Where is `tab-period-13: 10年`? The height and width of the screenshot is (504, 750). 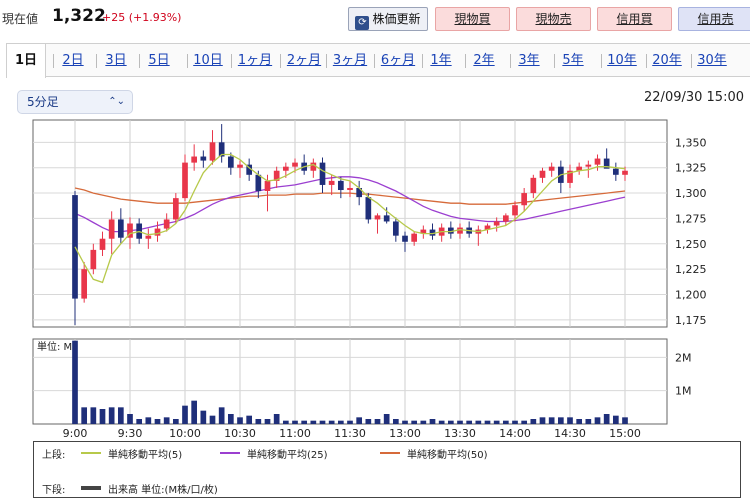
tab-period-13: 10年 is located at coordinates (622, 60).